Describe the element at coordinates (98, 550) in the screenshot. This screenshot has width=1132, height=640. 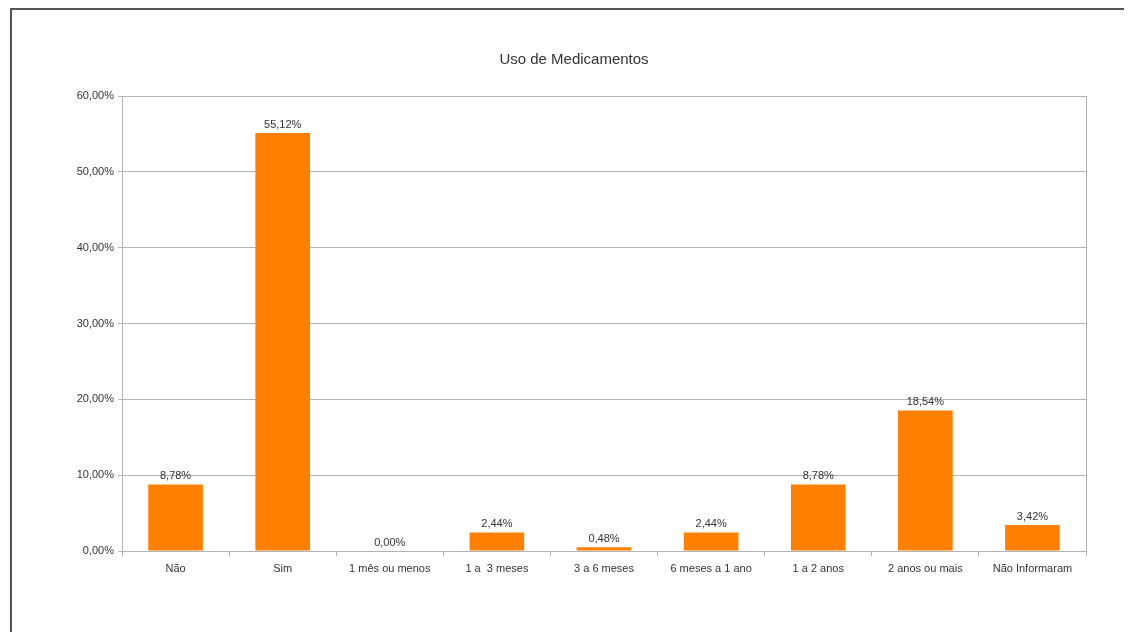
I see `y-tick-label: 0,00%` at that location.